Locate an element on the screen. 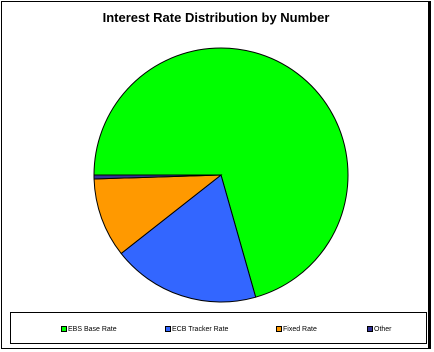 This screenshot has height=352, width=434. legend-item-other: Other is located at coordinates (379, 329).